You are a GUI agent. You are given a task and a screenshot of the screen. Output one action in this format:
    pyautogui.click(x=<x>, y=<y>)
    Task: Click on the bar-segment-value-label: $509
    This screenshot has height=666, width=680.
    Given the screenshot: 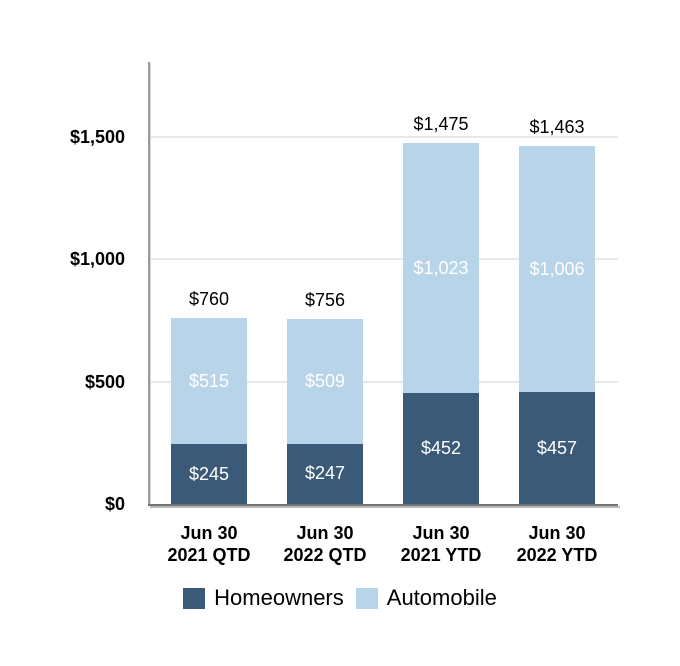 What is the action you would take?
    pyautogui.click(x=325, y=380)
    